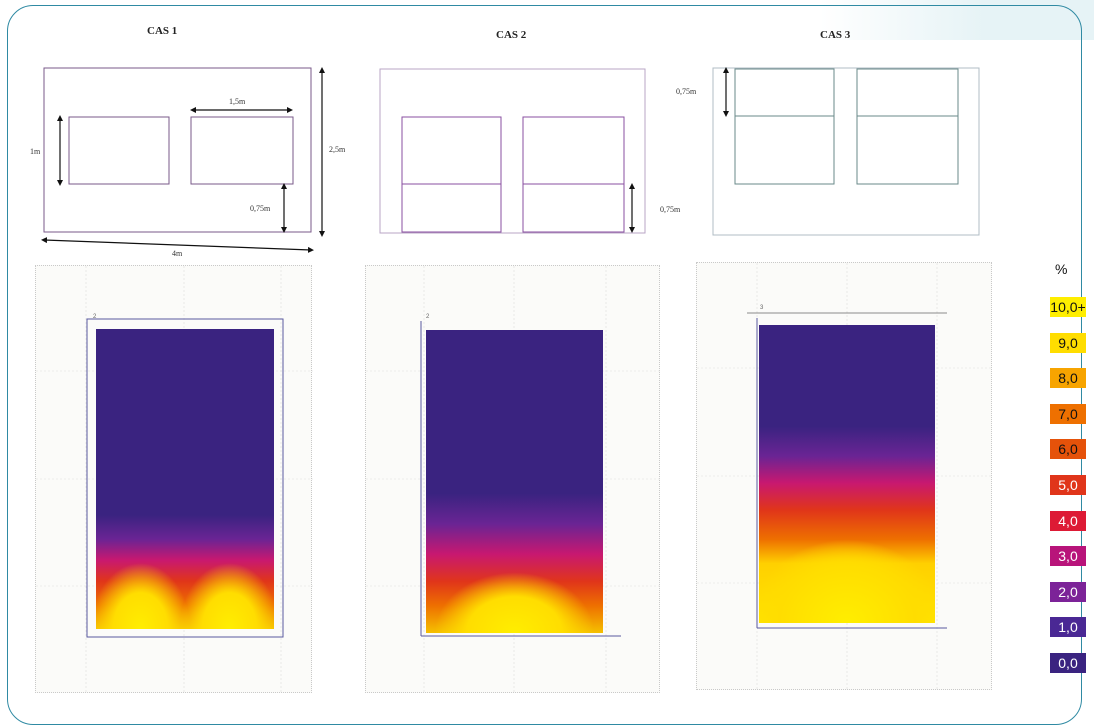  Describe the element at coordinates (237, 101) in the screenshot. I see `cas1-window-width-label: 1,5m` at that location.